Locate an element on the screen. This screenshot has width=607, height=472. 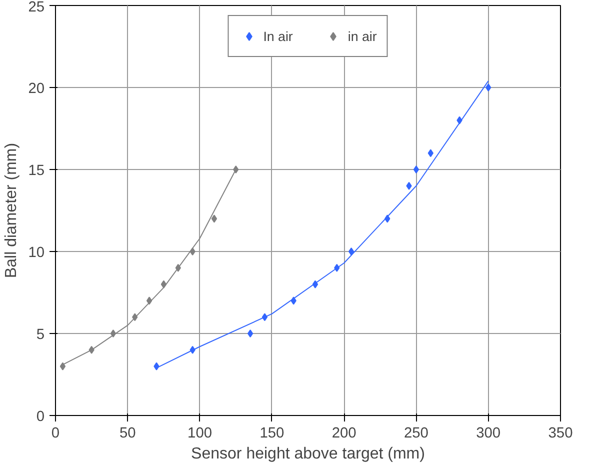
y-tick-label: 25 is located at coordinates (36, 8).